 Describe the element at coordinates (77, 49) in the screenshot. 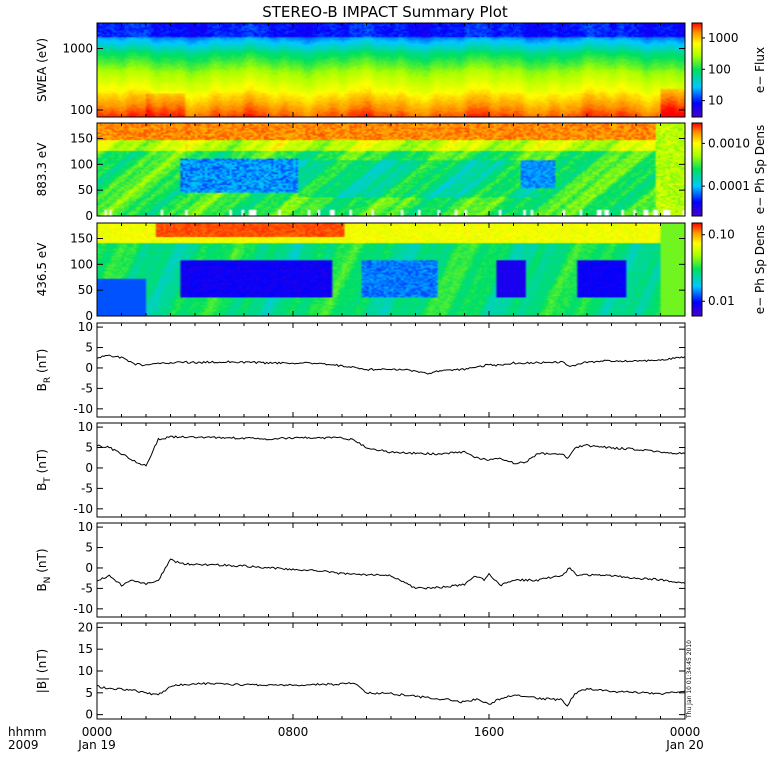

I see `y-tick-label: 1000` at that location.